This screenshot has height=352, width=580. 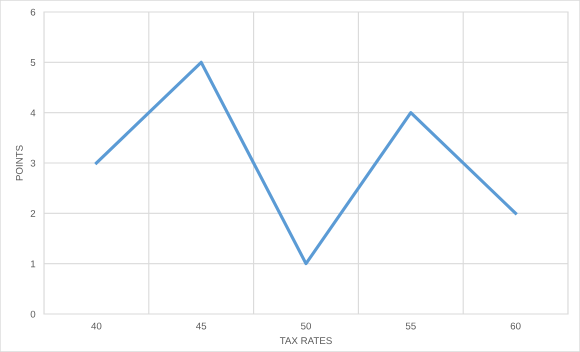 What do you see at coordinates (306, 340) in the screenshot?
I see `x-axis-title: TAX RATES` at bounding box center [306, 340].